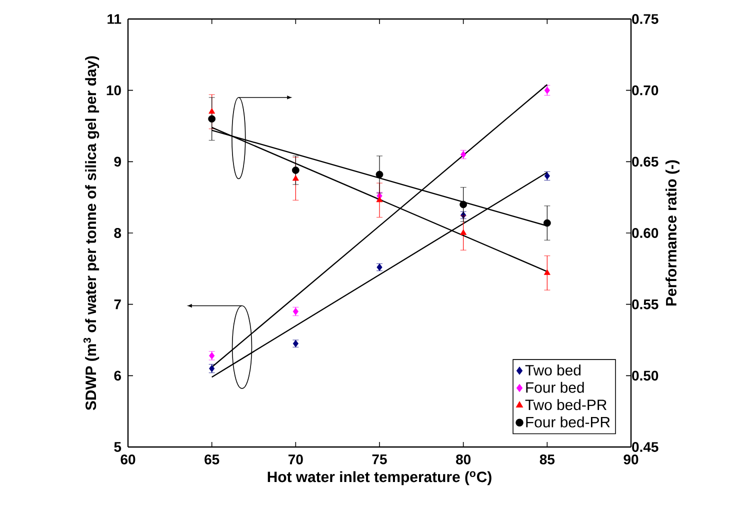  I want to click on x-axis-title: Hot water inlet temperature ($^{o}$C), so click(380, 478).